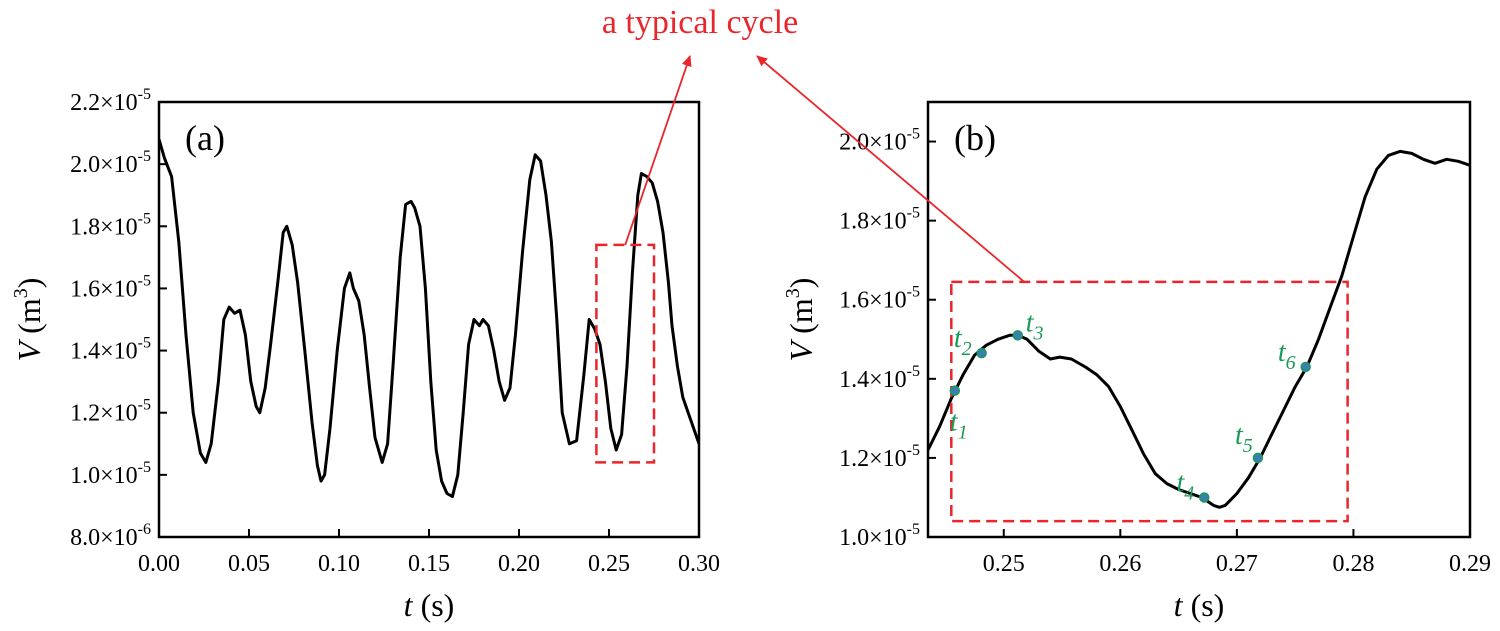  What do you see at coordinates (1185, 485) in the screenshot?
I see `time-marker-label: t4` at bounding box center [1185, 485].